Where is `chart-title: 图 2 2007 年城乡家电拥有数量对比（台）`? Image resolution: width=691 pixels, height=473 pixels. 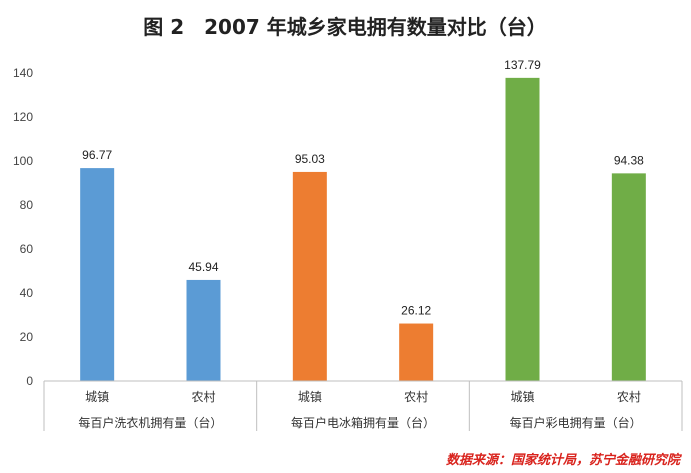
chart-title: 图 2 2007 年城乡家电拥有数量对比（台） is located at coordinates (345, 27).